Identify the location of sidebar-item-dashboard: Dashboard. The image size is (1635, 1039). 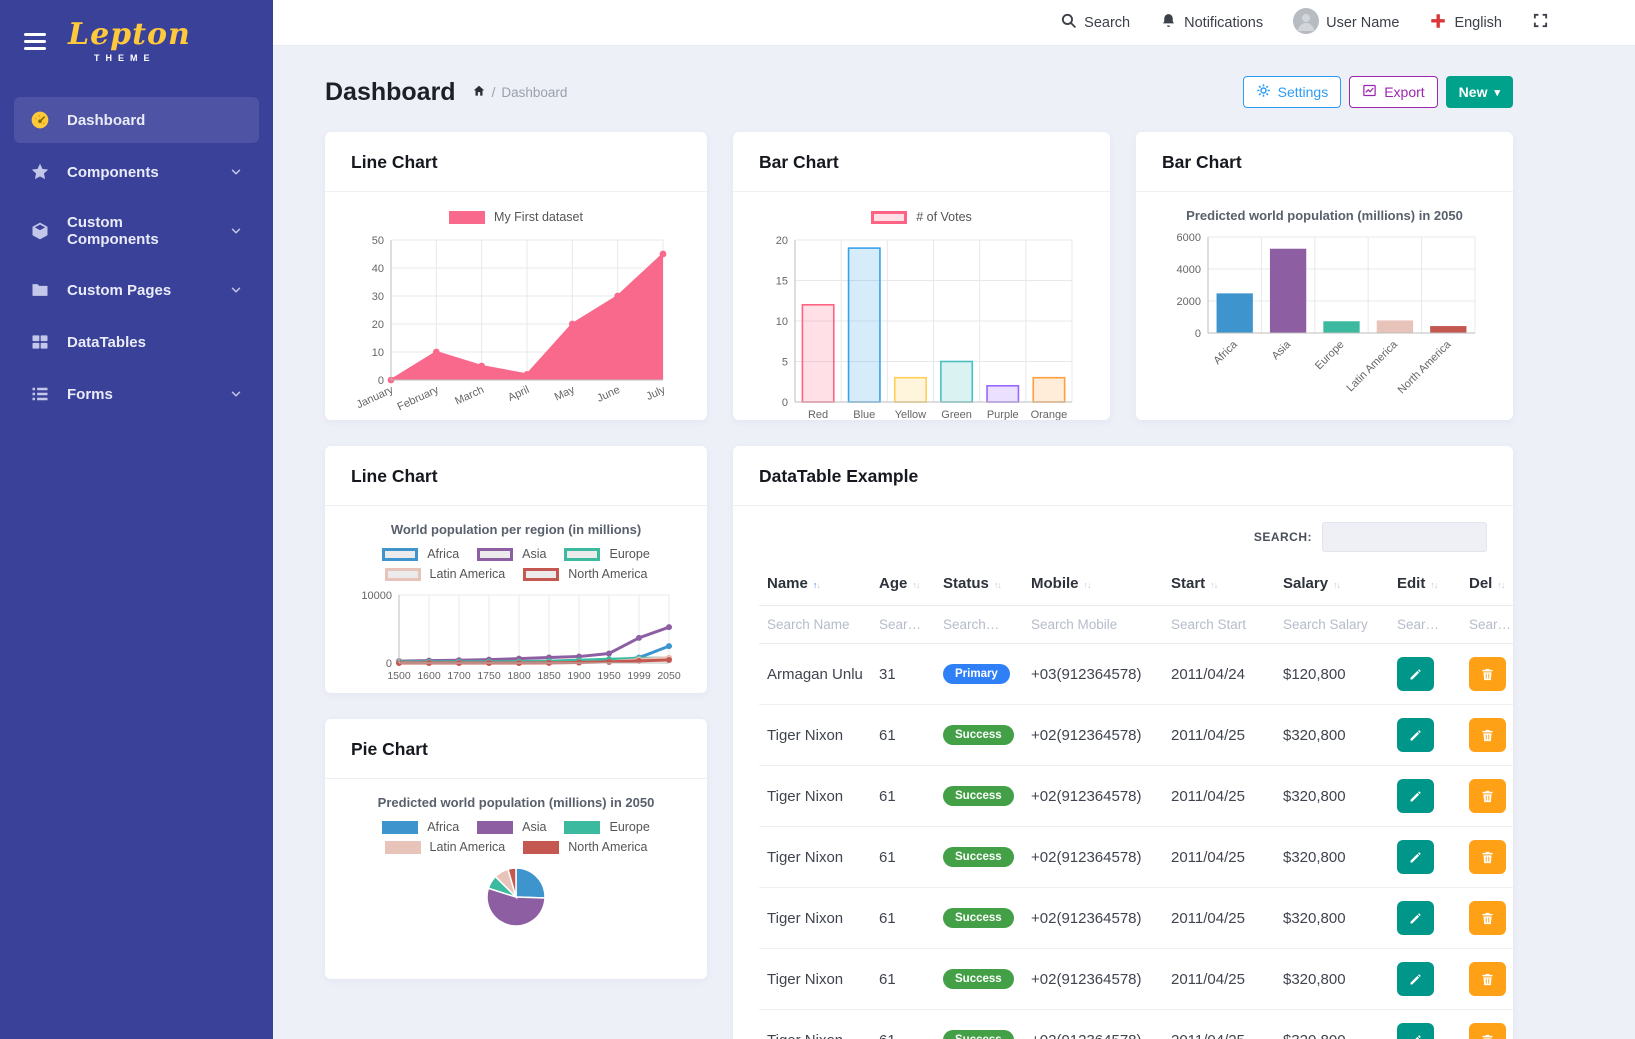
(136, 120).